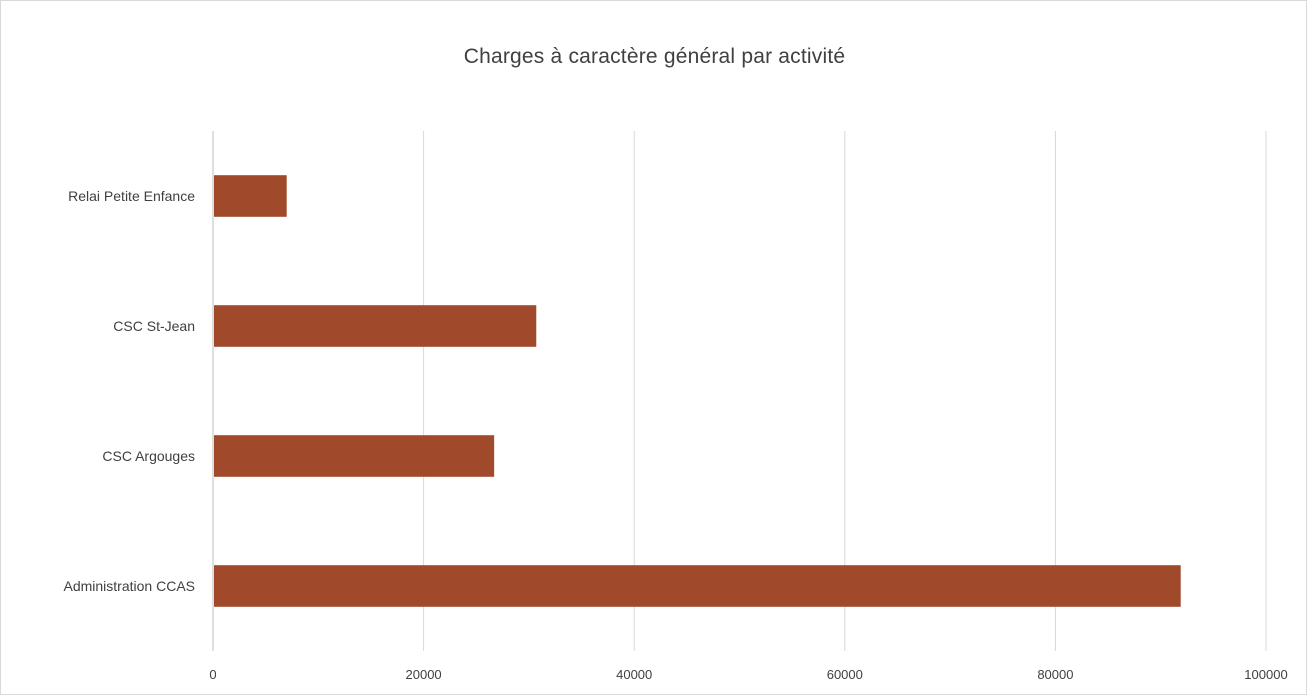  I want to click on x-tick-label-2: 40000, so click(634, 674).